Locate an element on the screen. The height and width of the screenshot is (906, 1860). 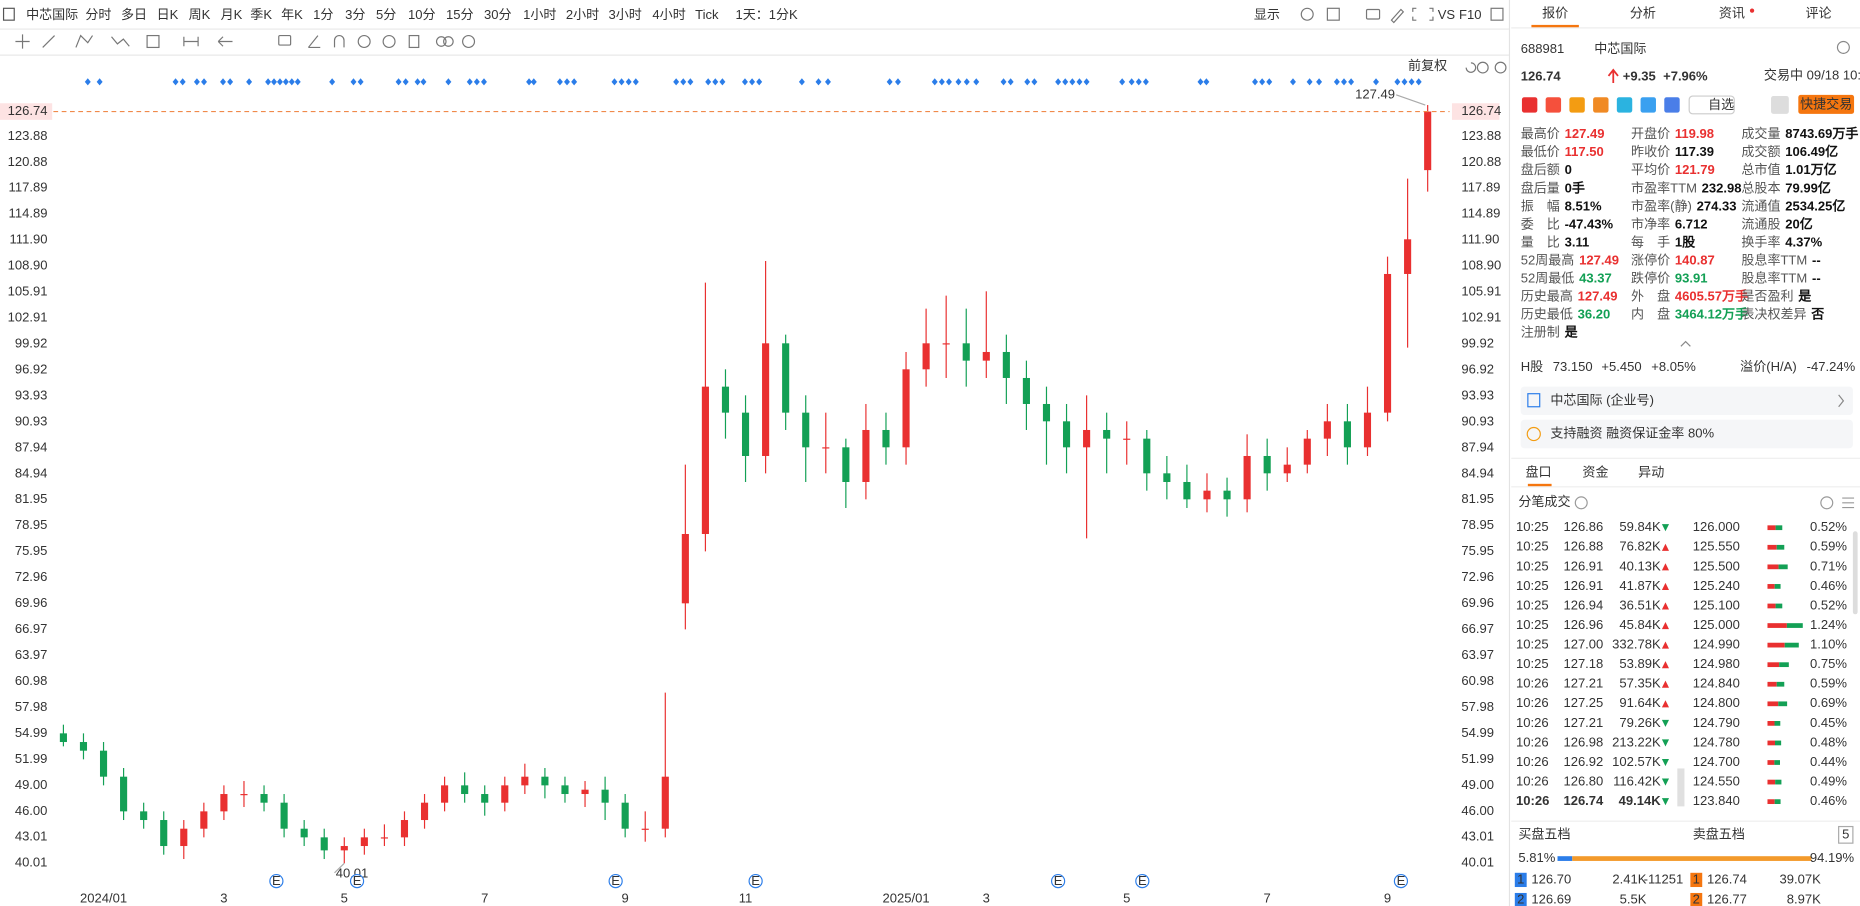
scrollbar is located at coordinates (1855, 573).